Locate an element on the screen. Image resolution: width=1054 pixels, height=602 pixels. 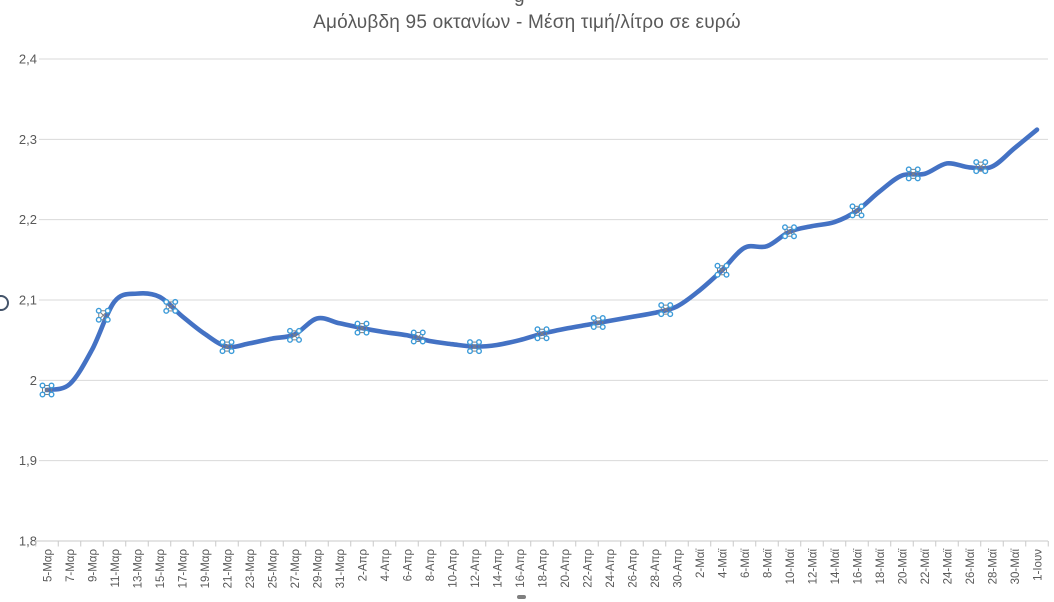
x-axis-tick-label: 2-Μαϊ is located at coordinates (701, 563).